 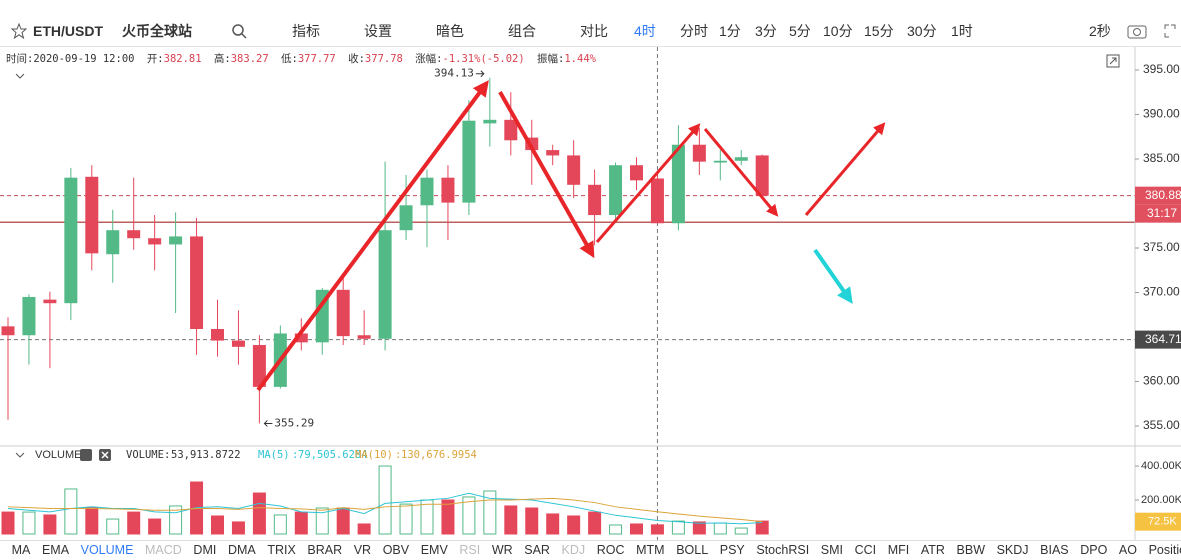 What do you see at coordinates (378, 31) in the screenshot?
I see `toolbar-button: 设置` at bounding box center [378, 31].